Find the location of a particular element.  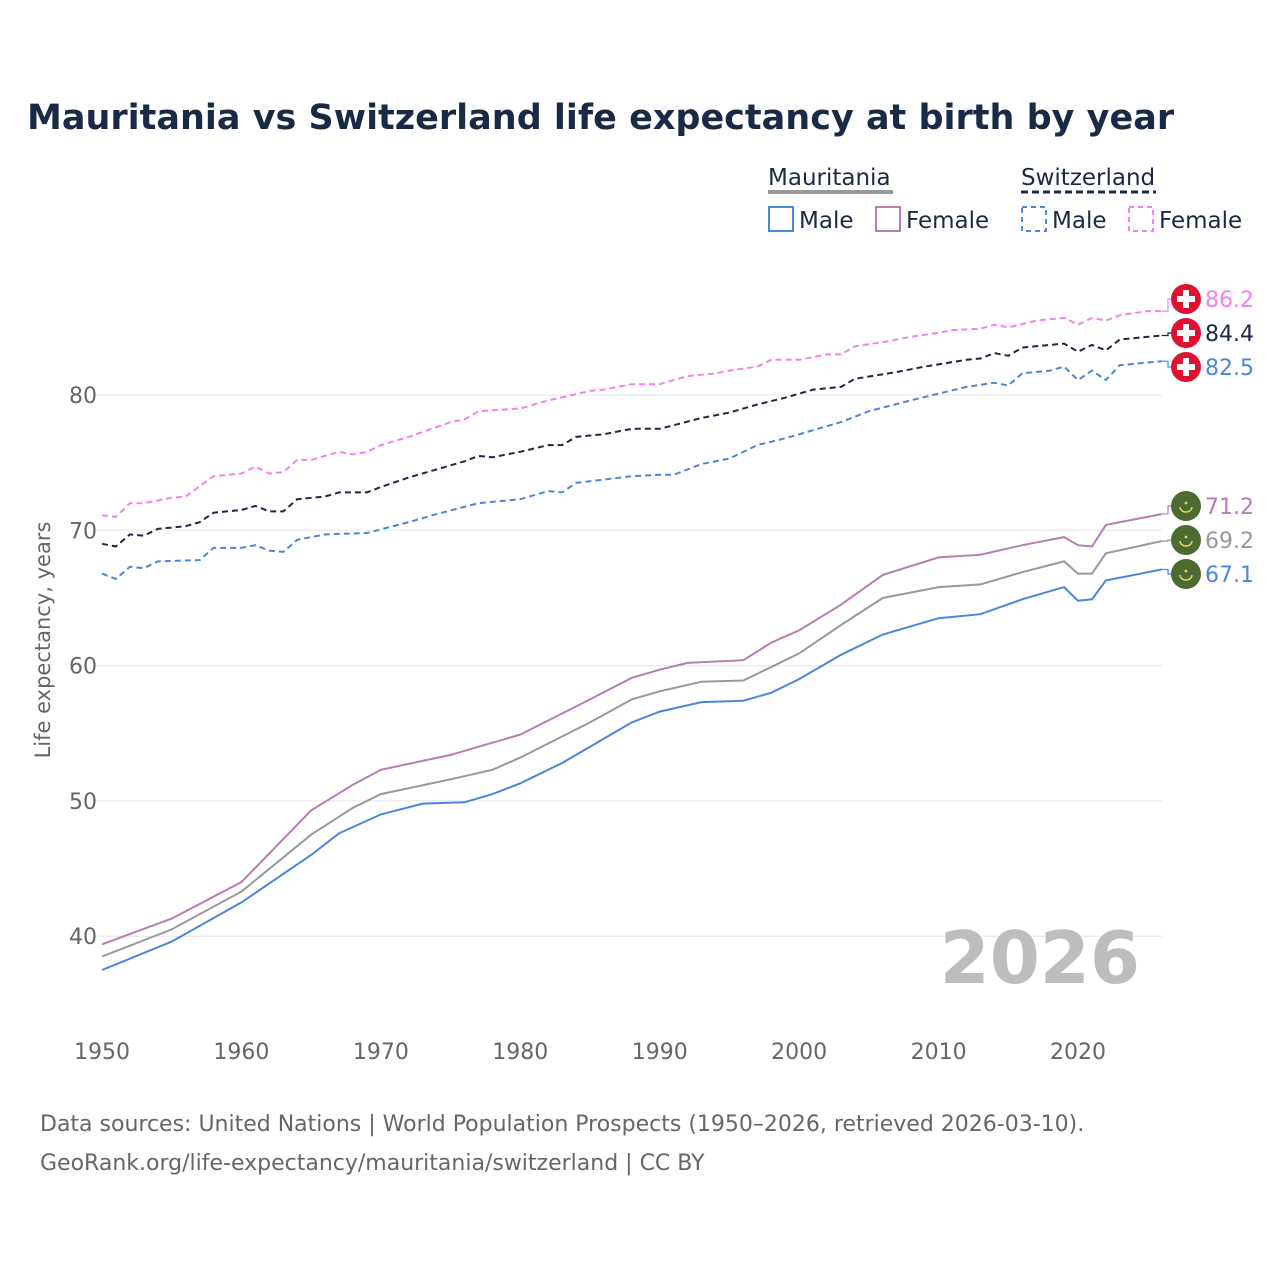

y-tick-label: 80 is located at coordinates (83, 396).